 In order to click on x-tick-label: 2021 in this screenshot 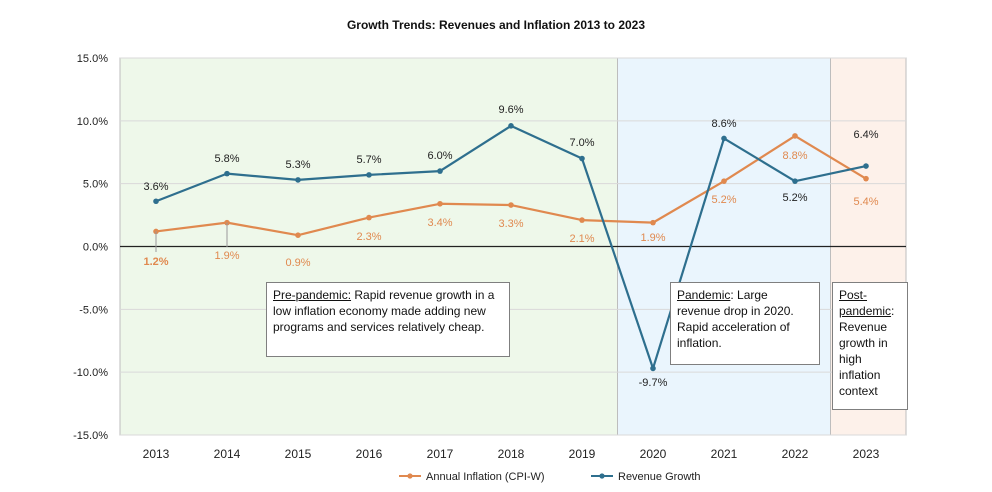, I will do `click(724, 454)`.